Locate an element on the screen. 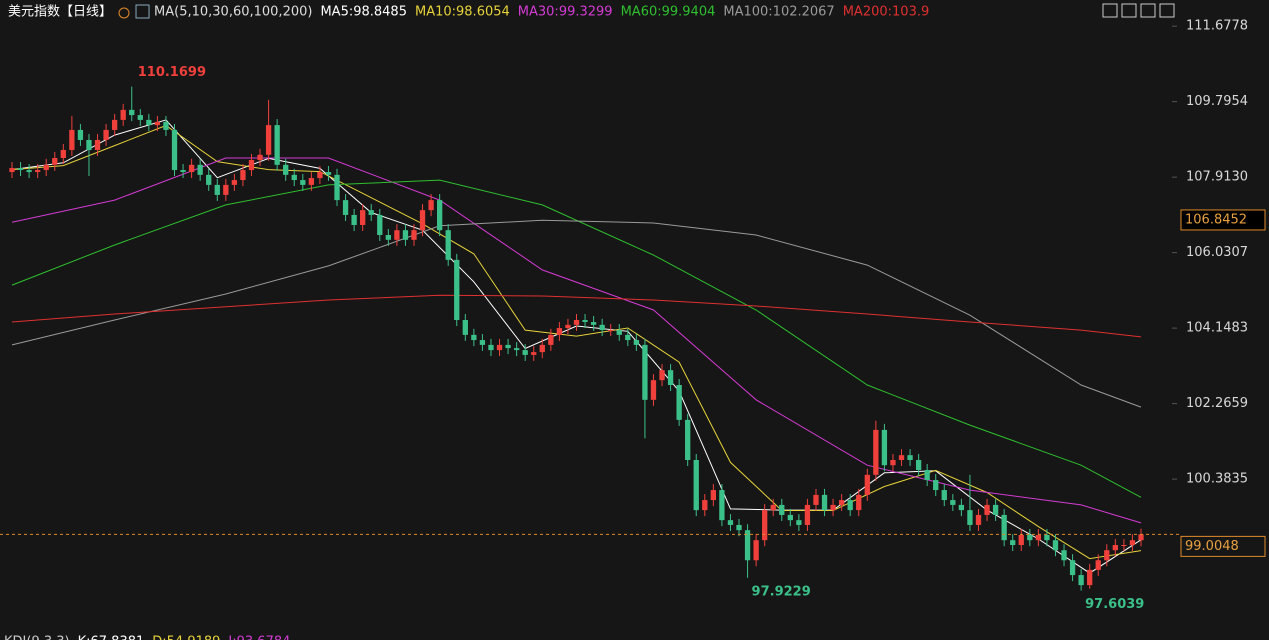 Image resolution: width=1269 pixels, height=640 pixels. y-tick-label: 102.2659 is located at coordinates (1217, 403).